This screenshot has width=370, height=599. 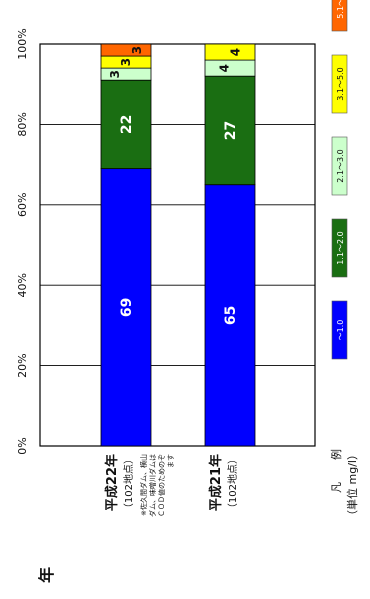 What do you see at coordinates (22, 205) in the screenshot?
I see `tick-label: 60%` at bounding box center [22, 205].